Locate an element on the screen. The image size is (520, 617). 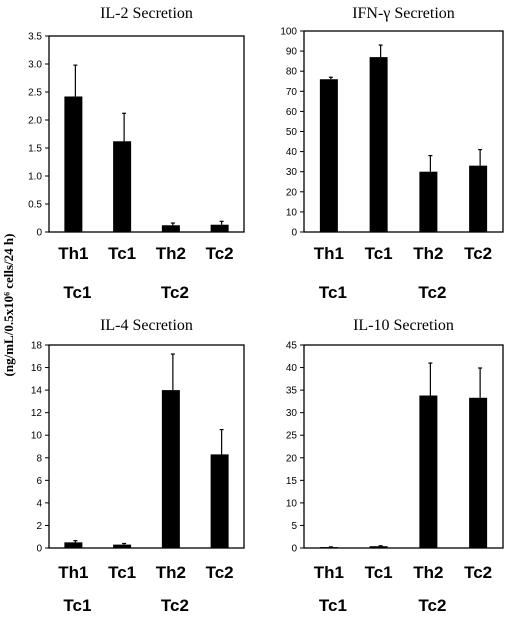
y-tick-label: 15 is located at coordinates (292, 481).